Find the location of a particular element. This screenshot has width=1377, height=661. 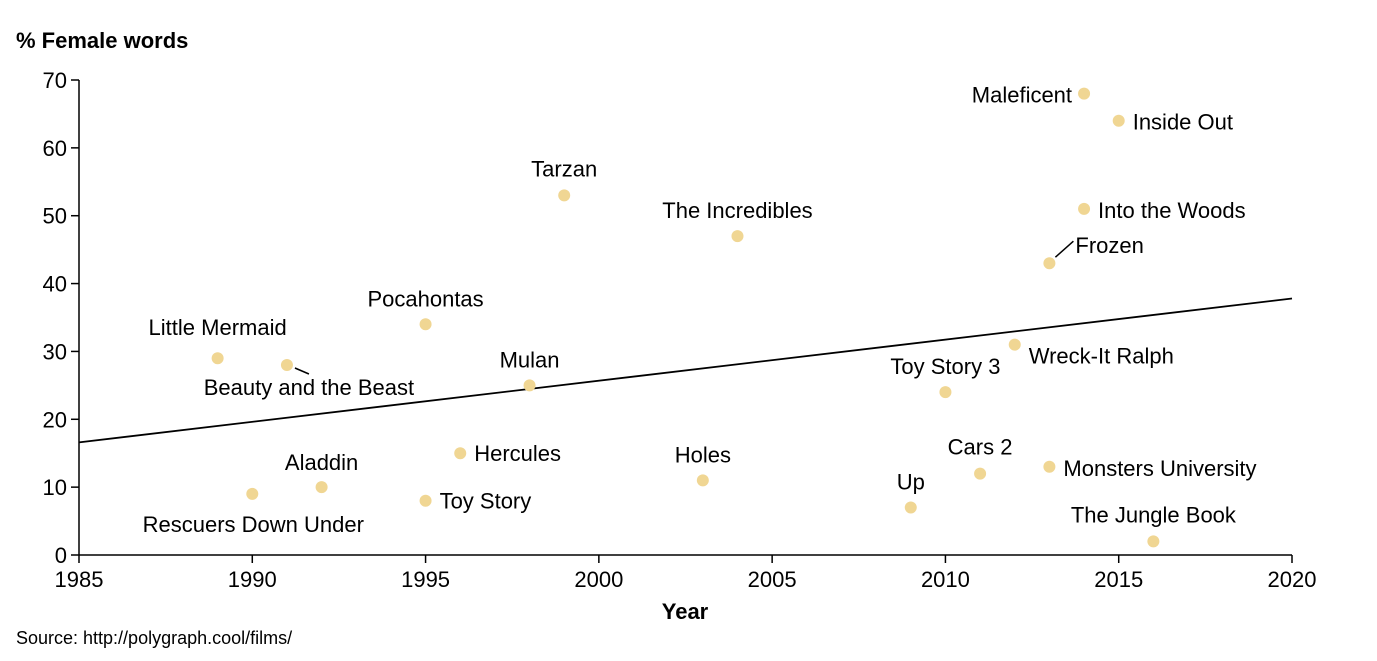

y-tick-label: 40 is located at coordinates (55, 284).